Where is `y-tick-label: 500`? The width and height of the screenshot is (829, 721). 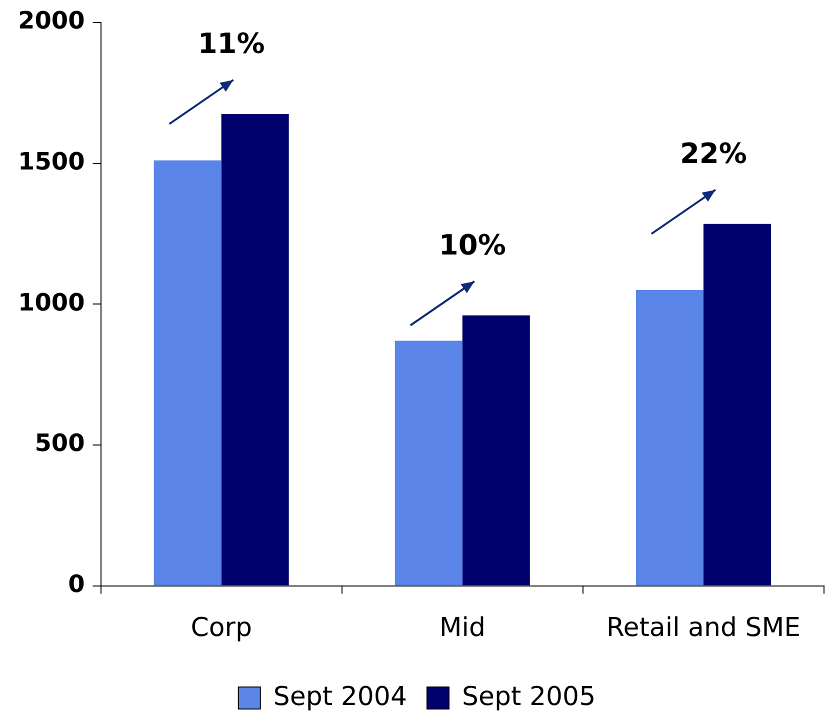 y-tick-label: 500 is located at coordinates (59, 443).